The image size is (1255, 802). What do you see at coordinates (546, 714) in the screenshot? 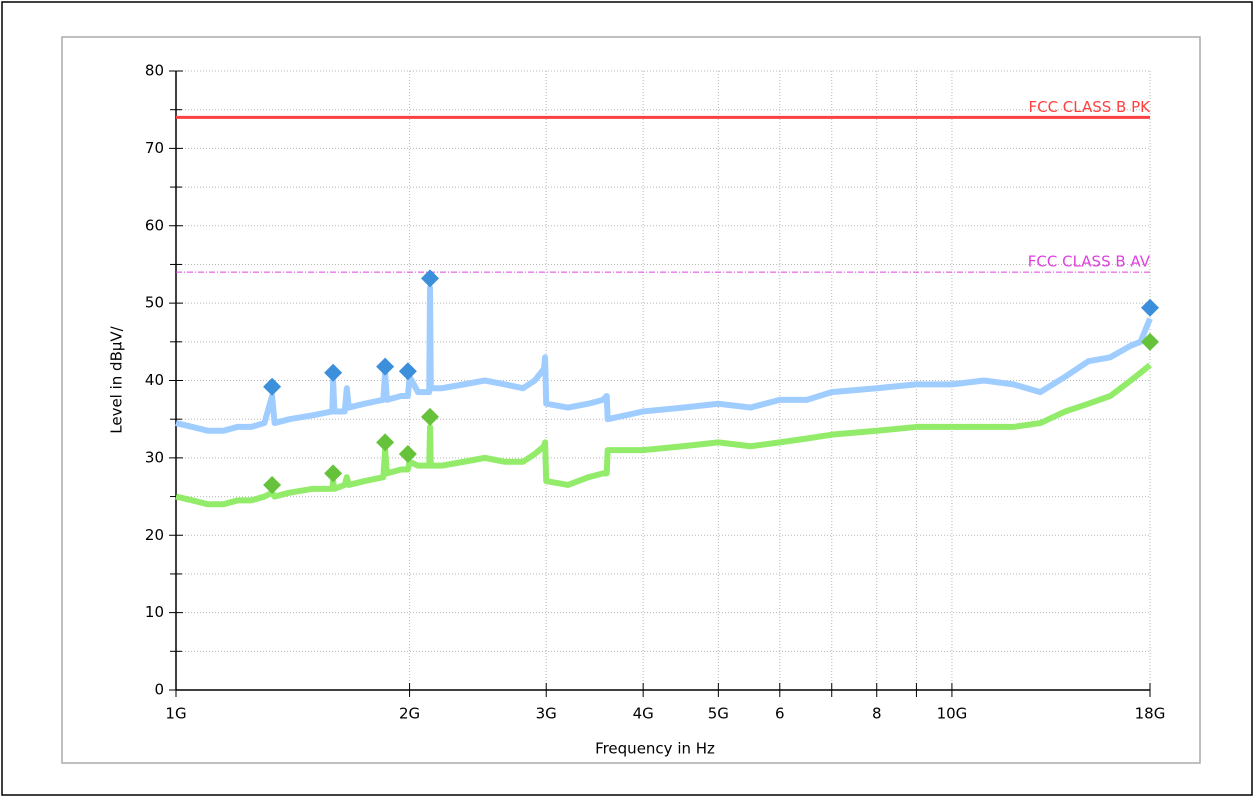
I see `x-tick-label: 3G` at bounding box center [546, 714].